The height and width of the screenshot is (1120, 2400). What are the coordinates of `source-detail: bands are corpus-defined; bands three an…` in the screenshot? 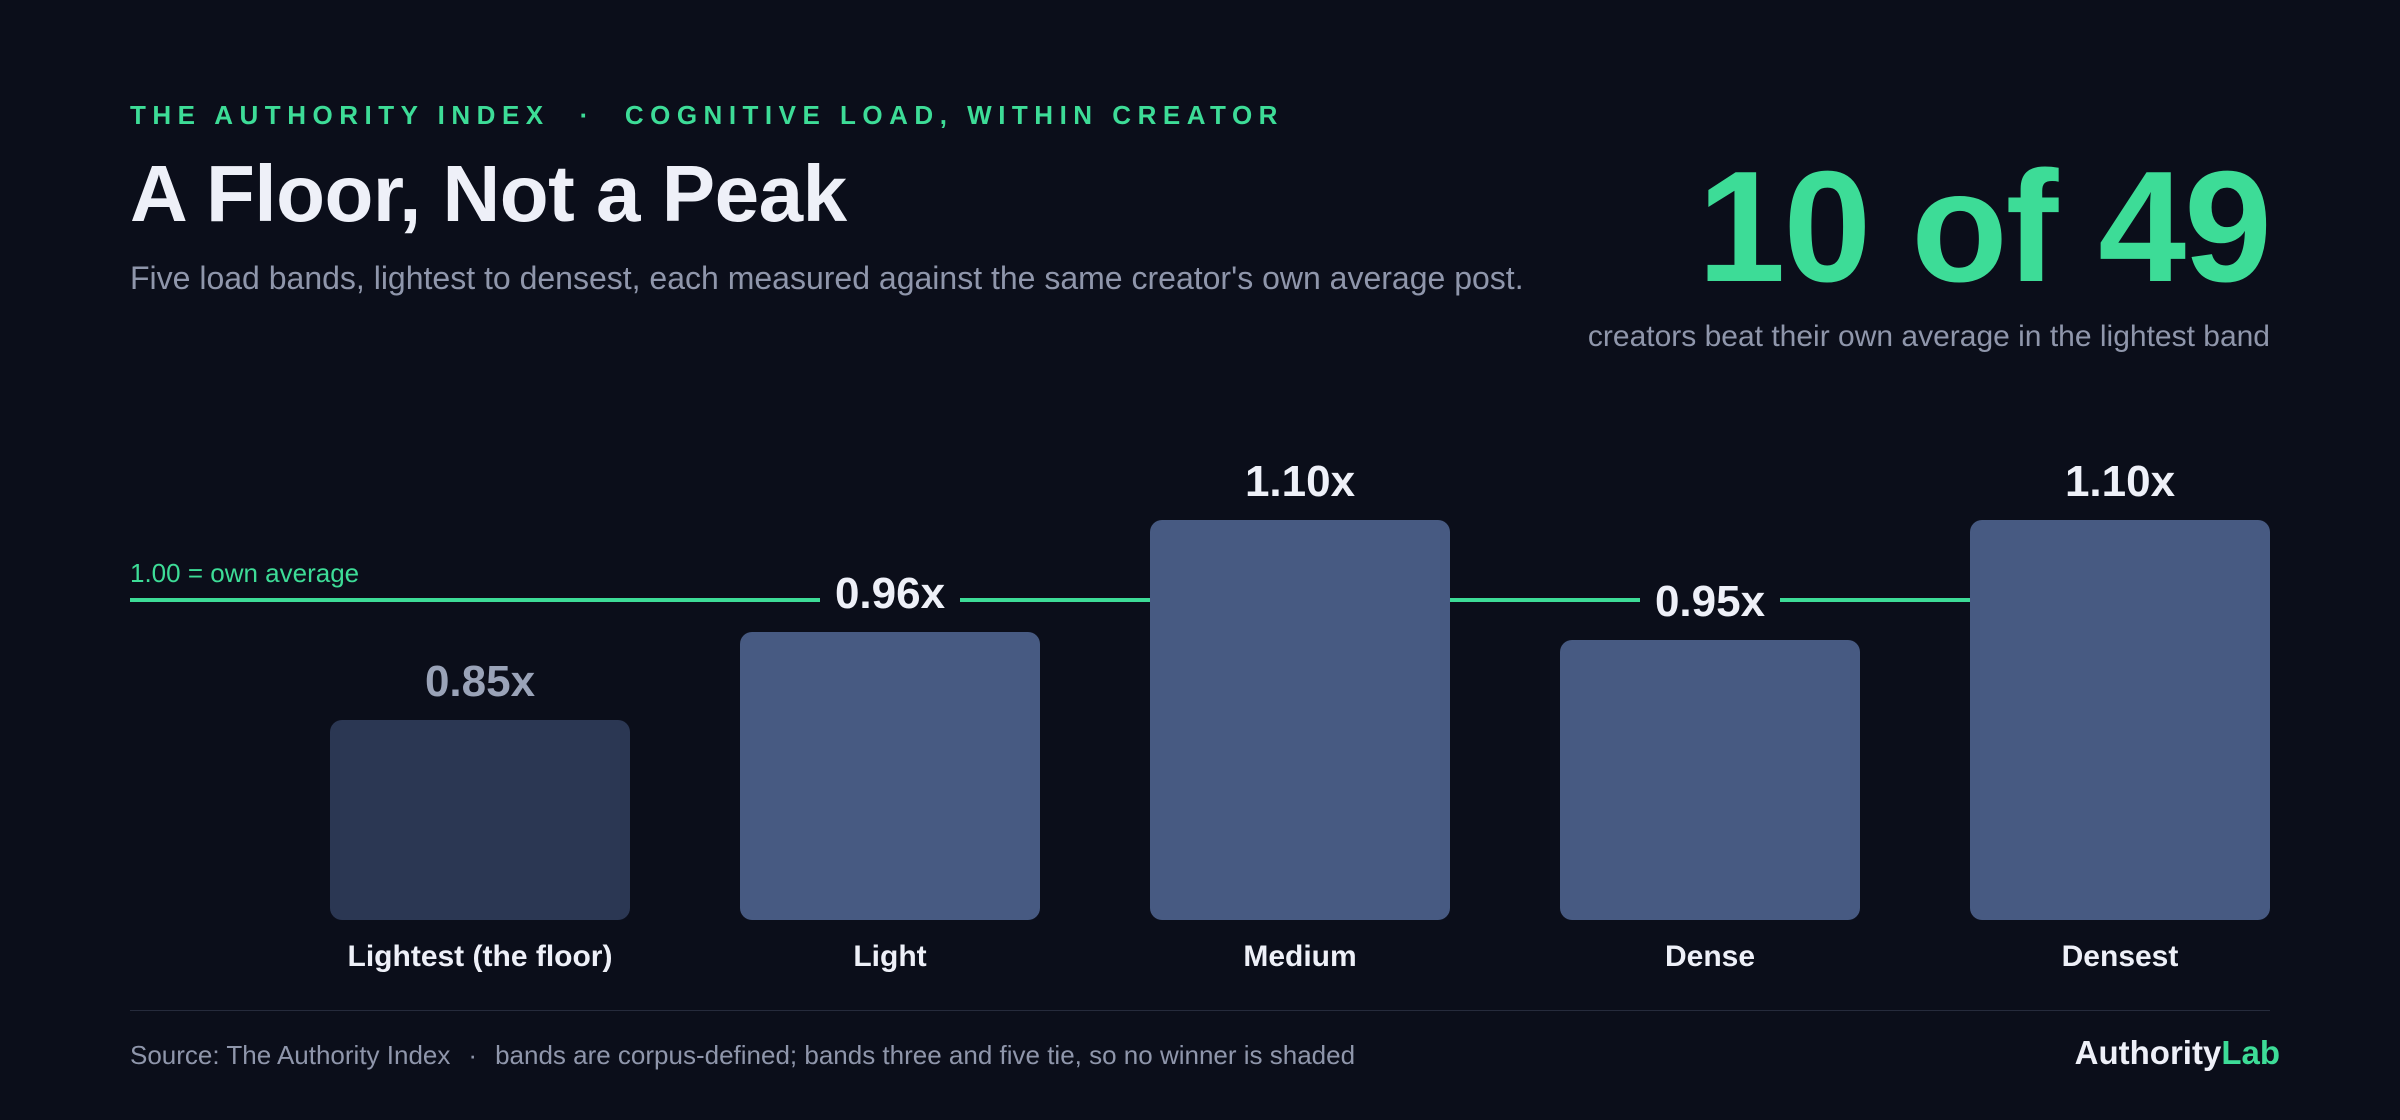 It's located at (925, 1055).